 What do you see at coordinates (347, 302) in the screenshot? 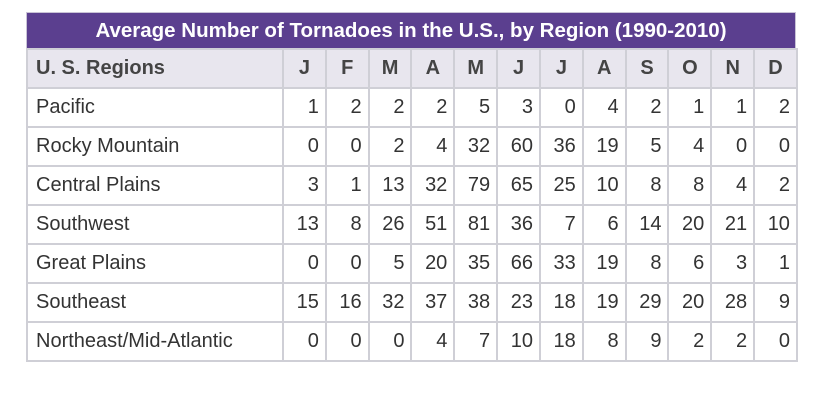
I see `value-cell: 16` at bounding box center [347, 302].